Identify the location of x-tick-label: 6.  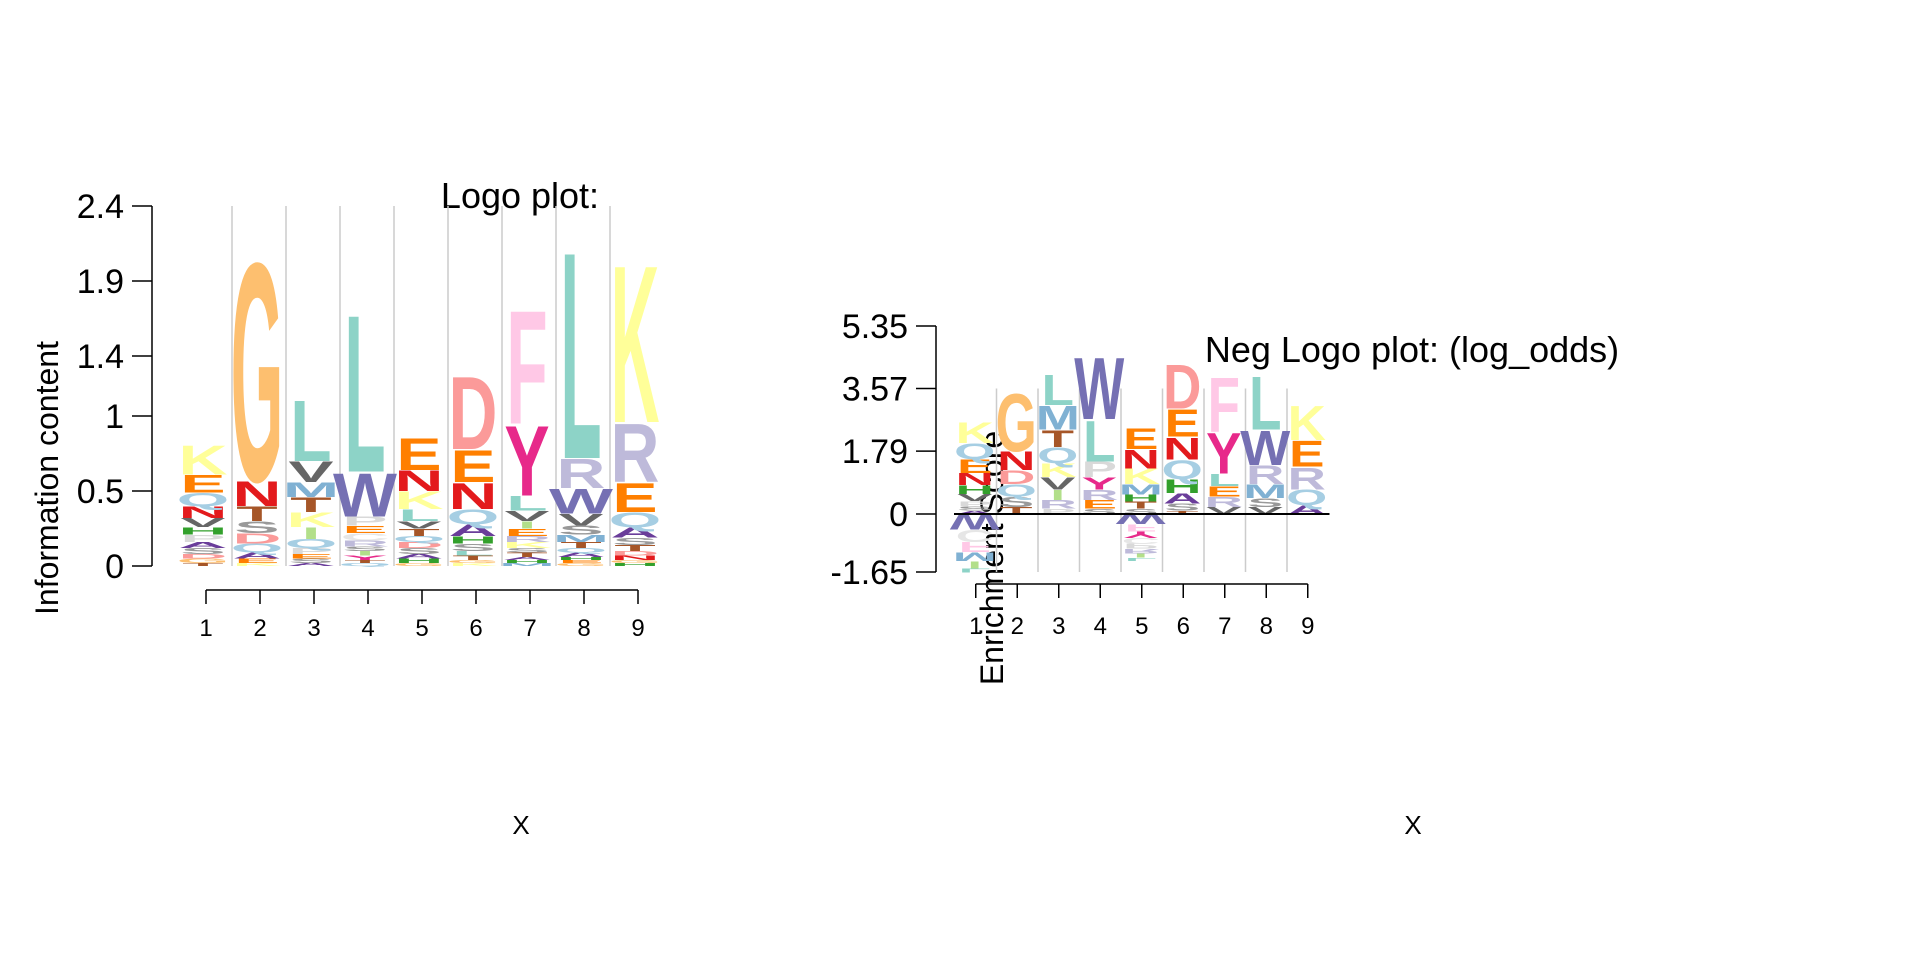
(475, 628).